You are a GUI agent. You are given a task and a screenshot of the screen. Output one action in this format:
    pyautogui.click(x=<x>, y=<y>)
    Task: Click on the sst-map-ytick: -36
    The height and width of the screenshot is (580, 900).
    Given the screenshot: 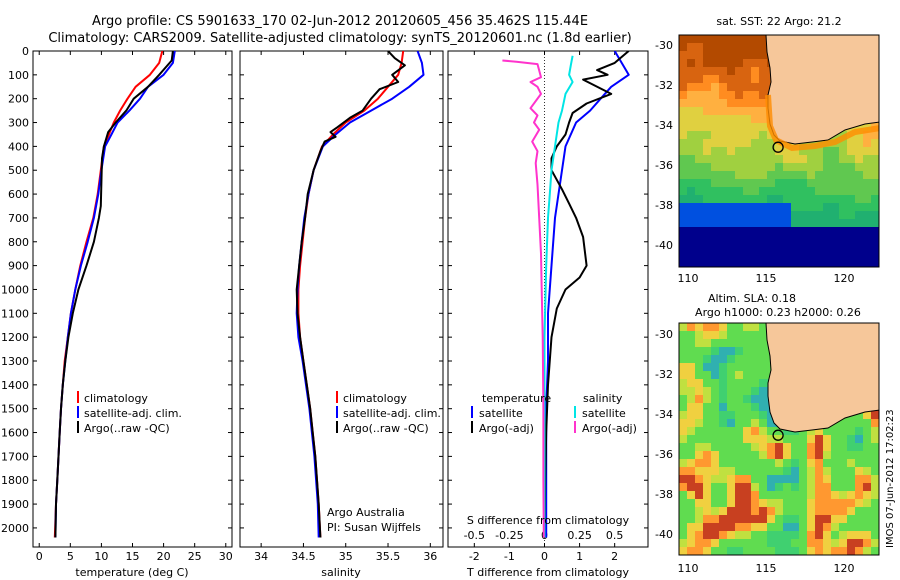 What is the action you would take?
    pyautogui.click(x=664, y=165)
    